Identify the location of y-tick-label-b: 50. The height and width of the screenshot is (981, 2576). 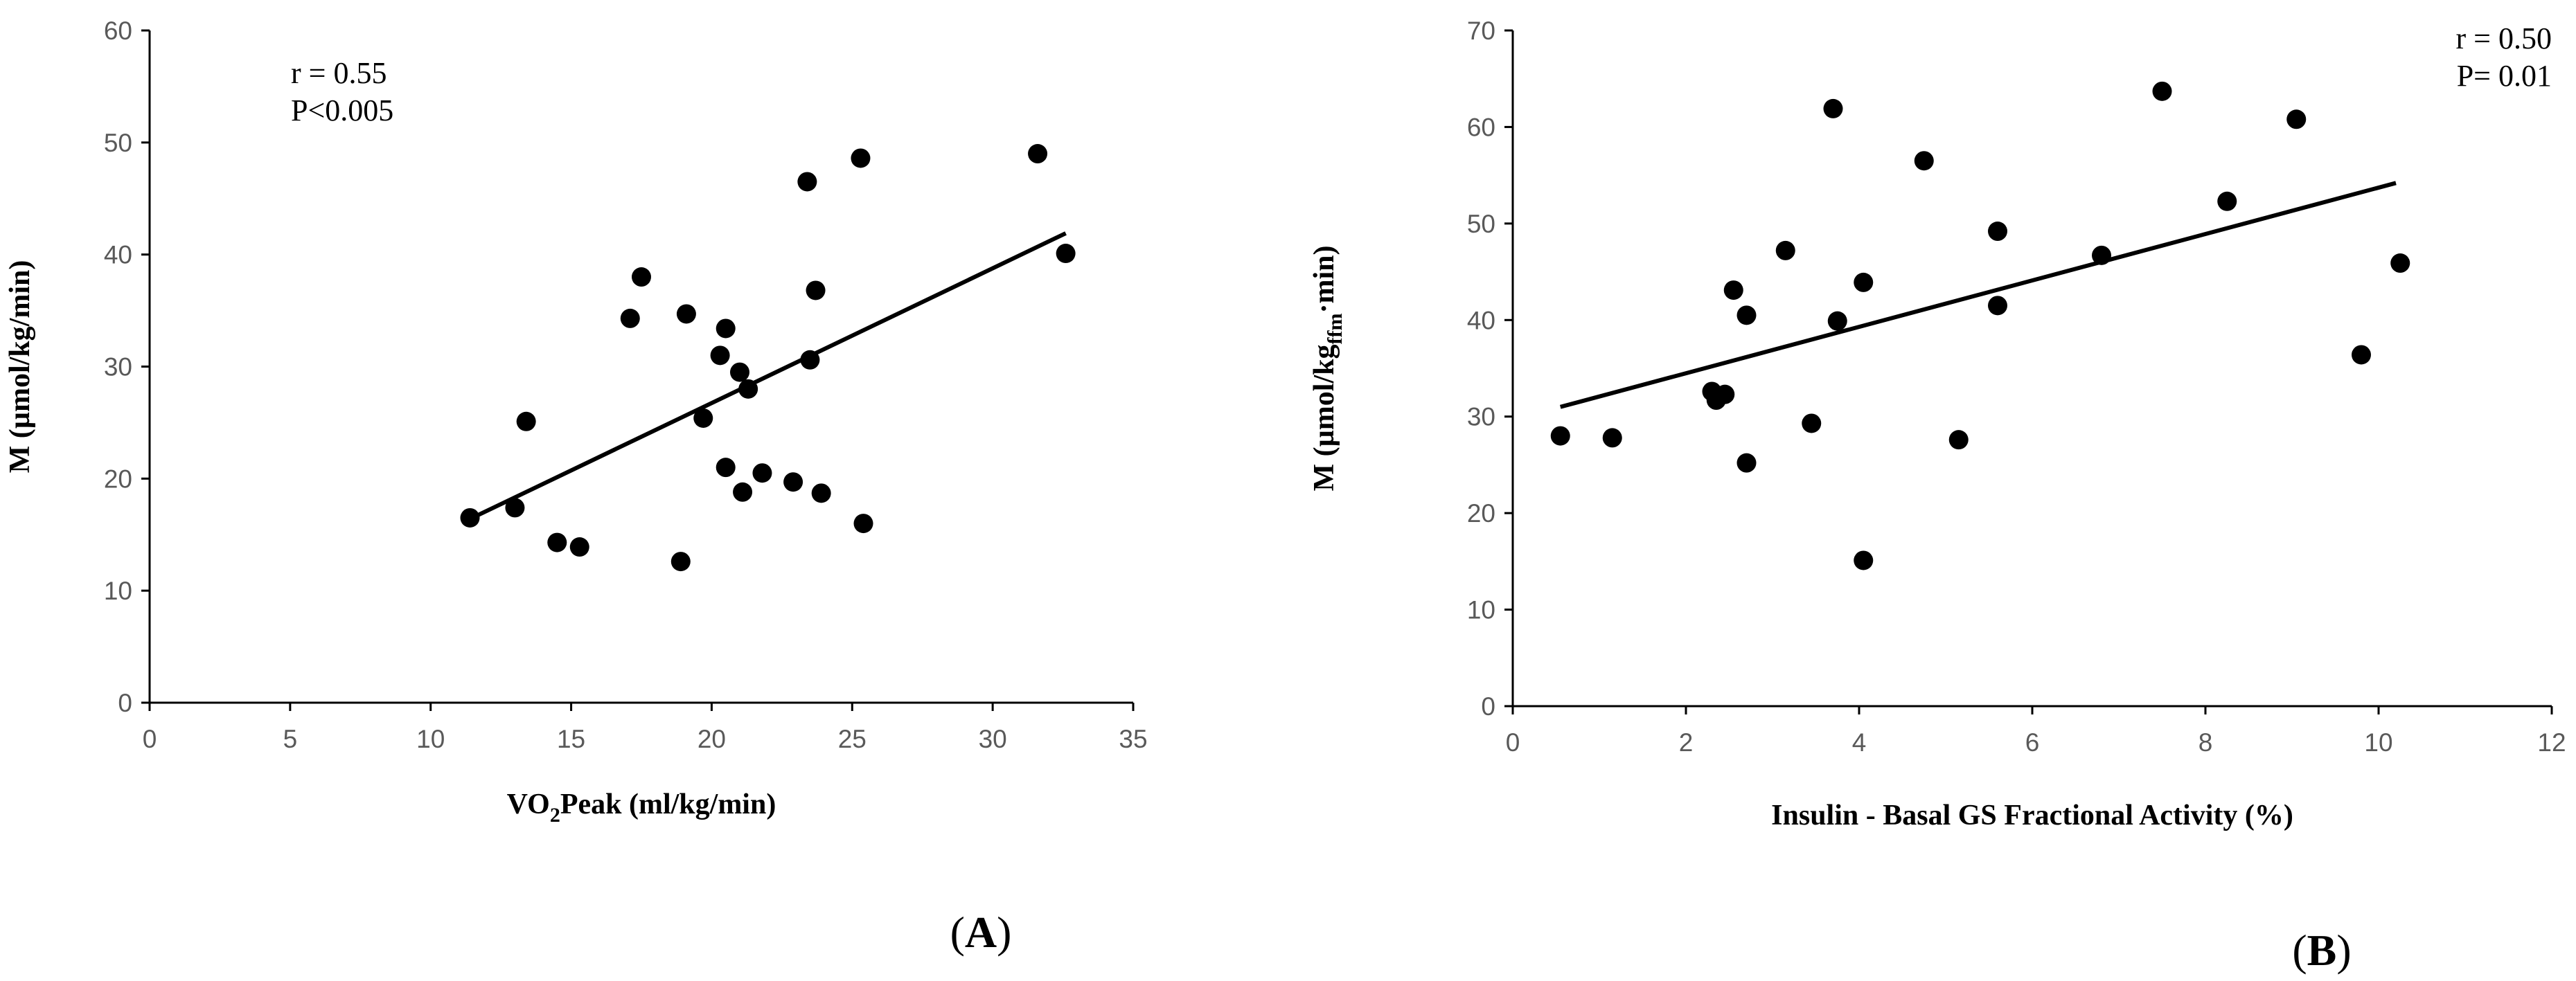
(1481, 224).